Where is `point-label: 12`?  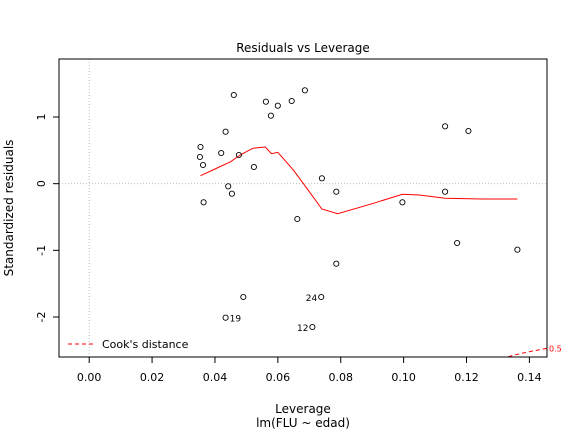 point-label: 12 is located at coordinates (302, 329).